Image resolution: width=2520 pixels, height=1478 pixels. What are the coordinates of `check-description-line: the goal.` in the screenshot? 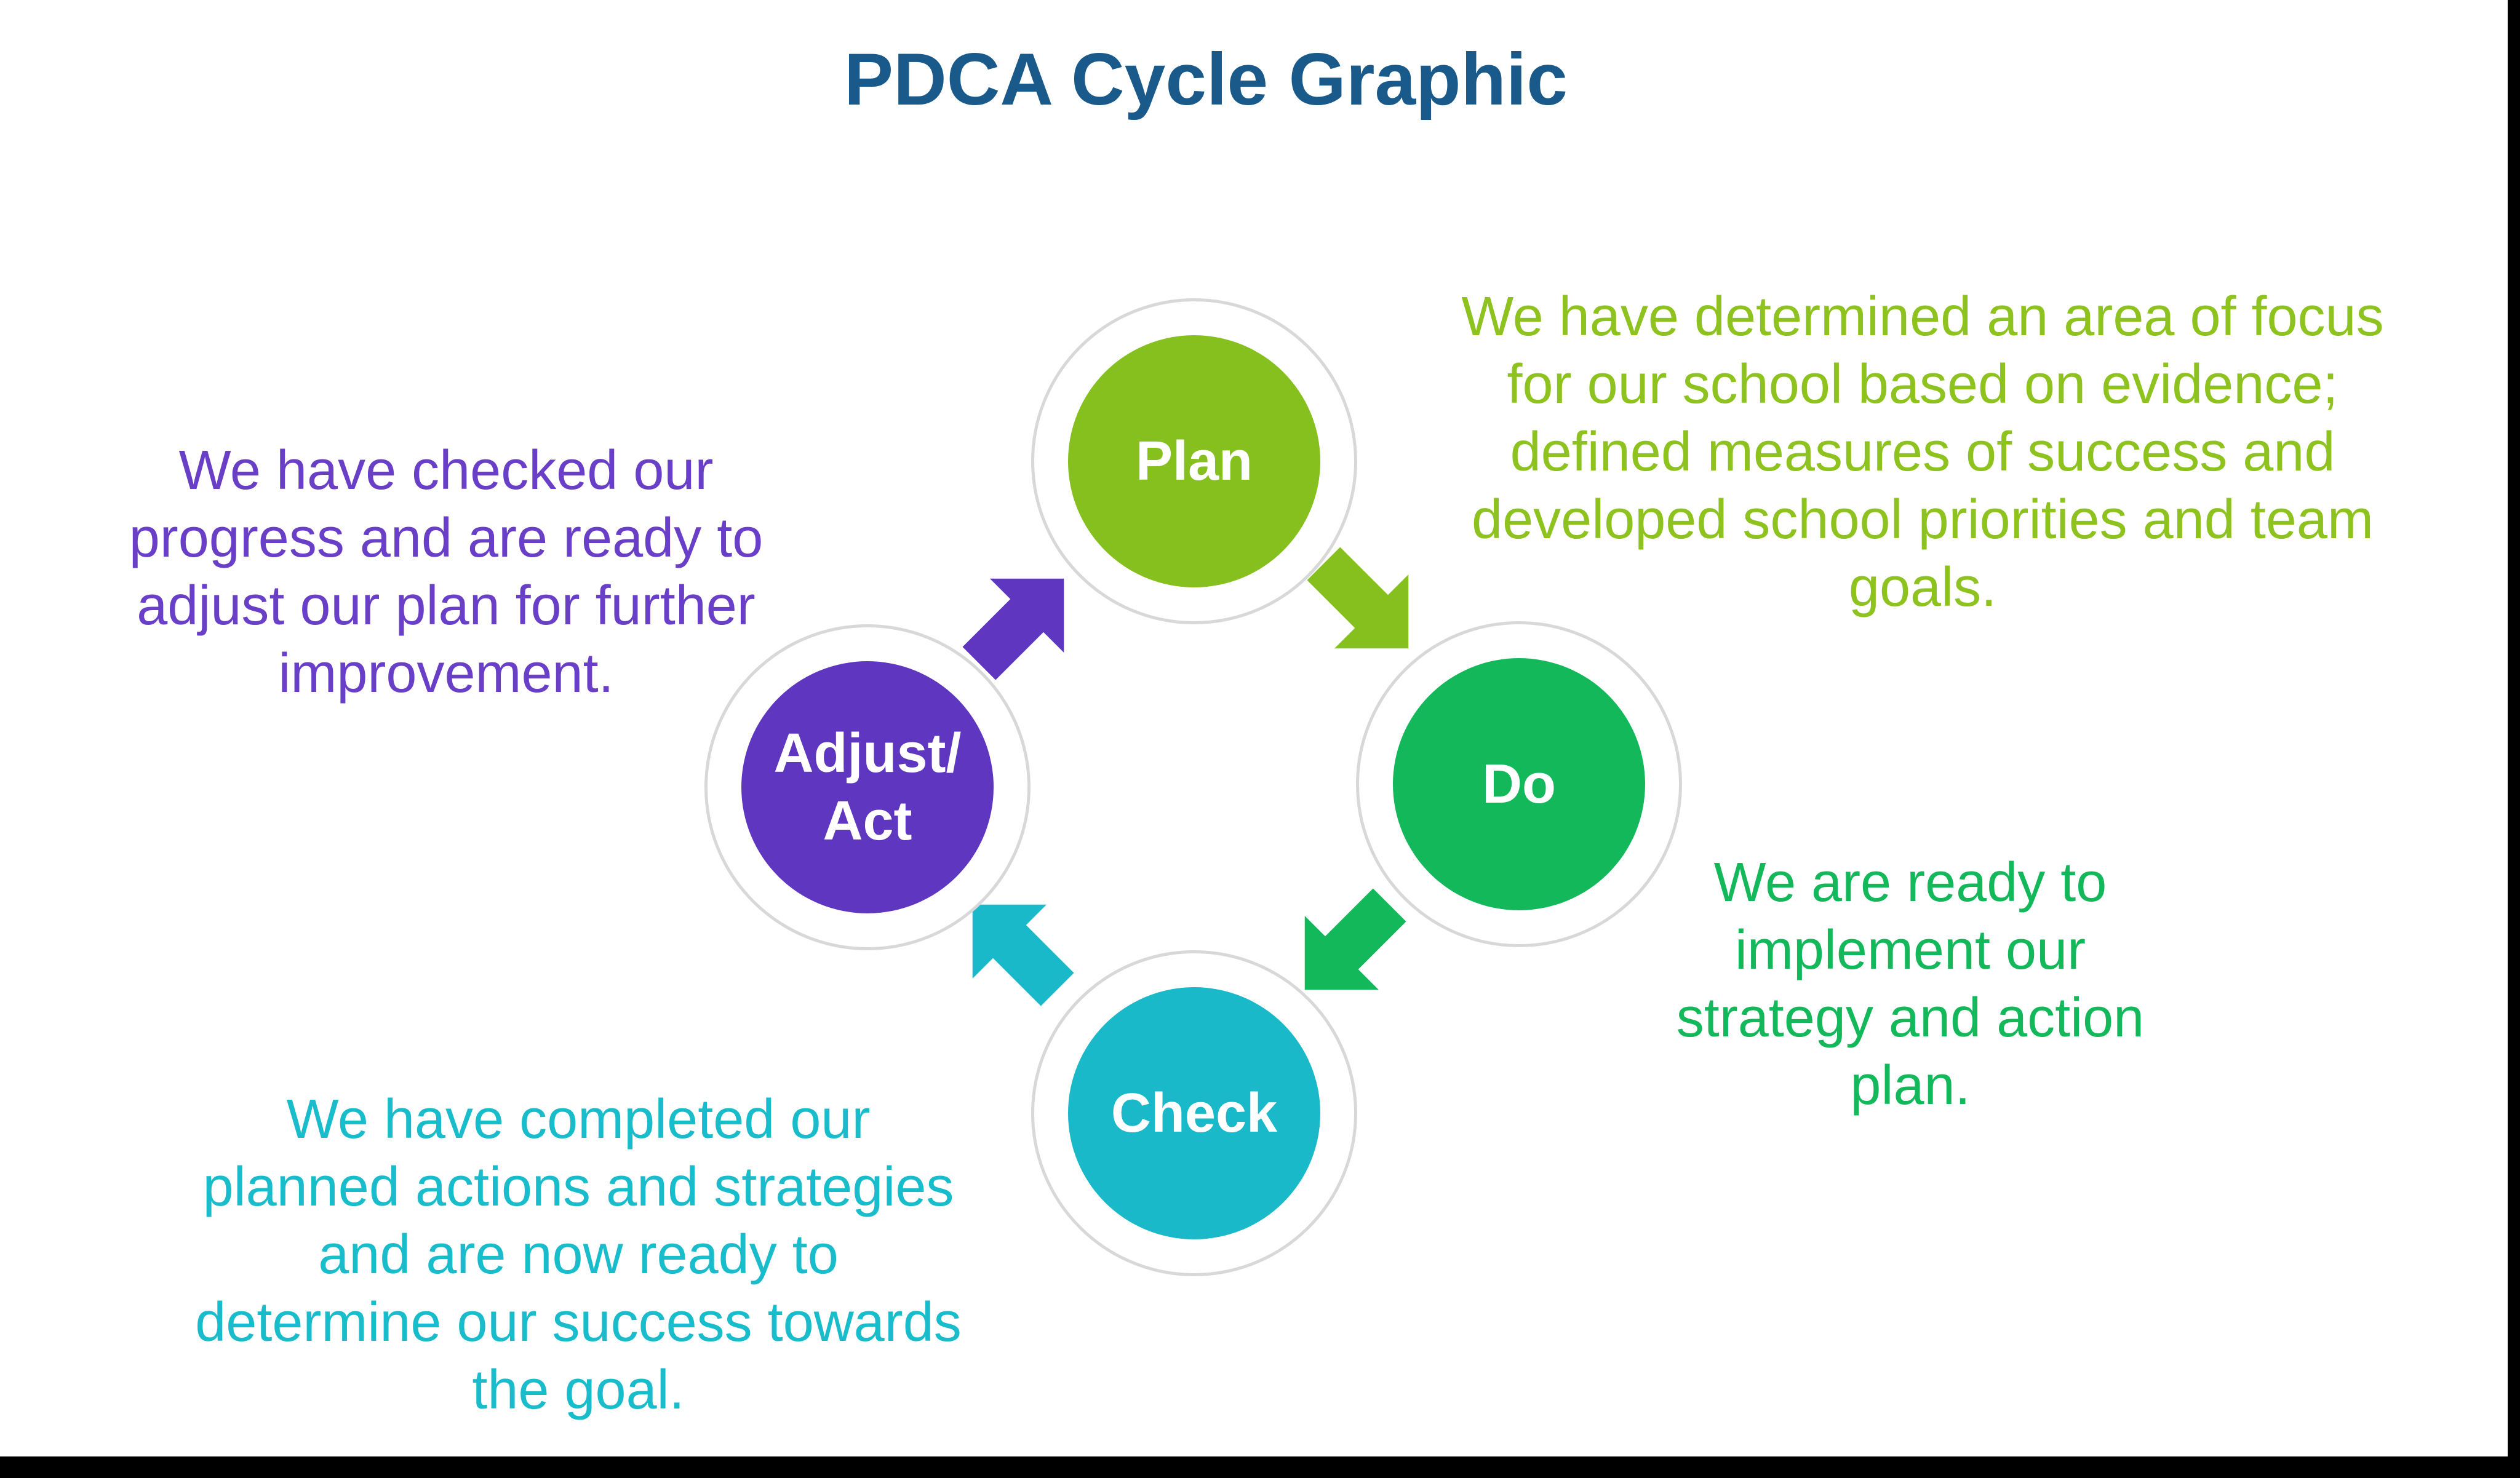 It's located at (578, 1390).